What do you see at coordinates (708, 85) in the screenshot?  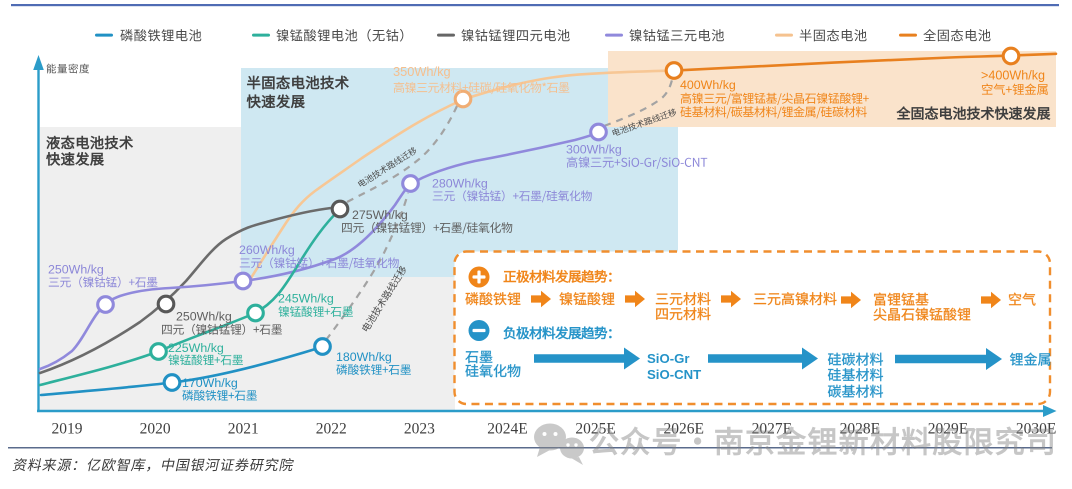 I see `svg-text: 400Wh/kg` at bounding box center [708, 85].